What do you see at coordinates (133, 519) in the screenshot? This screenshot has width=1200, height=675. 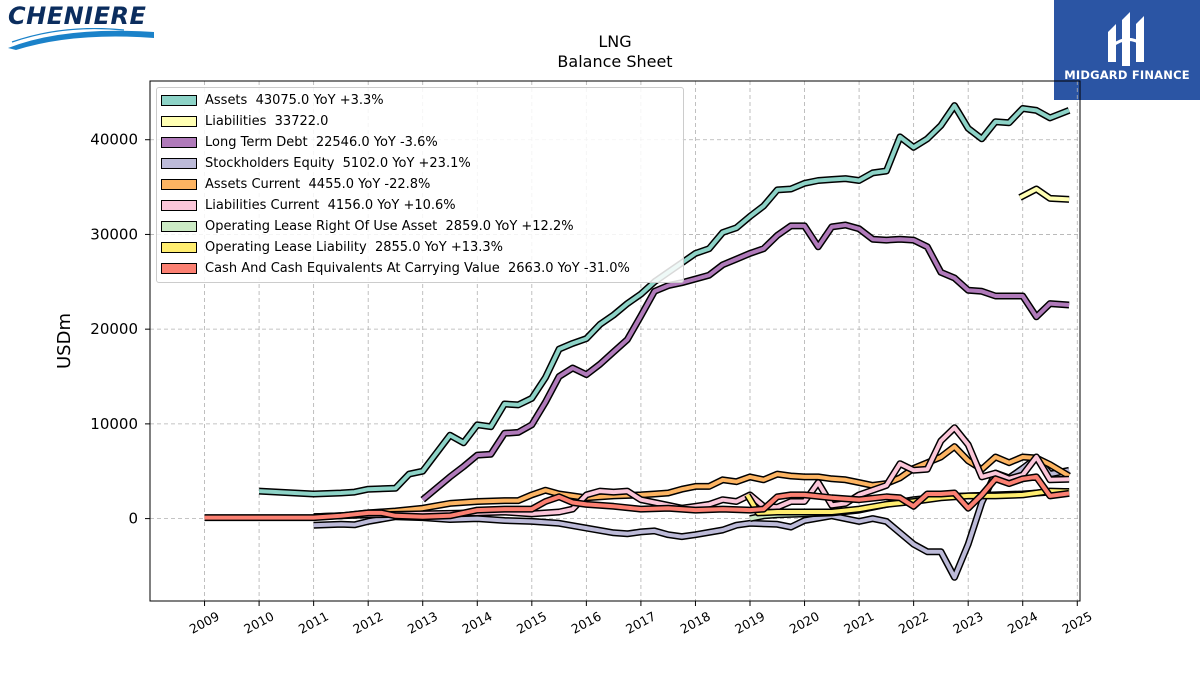 I see `y-tick-label: 0` at bounding box center [133, 519].